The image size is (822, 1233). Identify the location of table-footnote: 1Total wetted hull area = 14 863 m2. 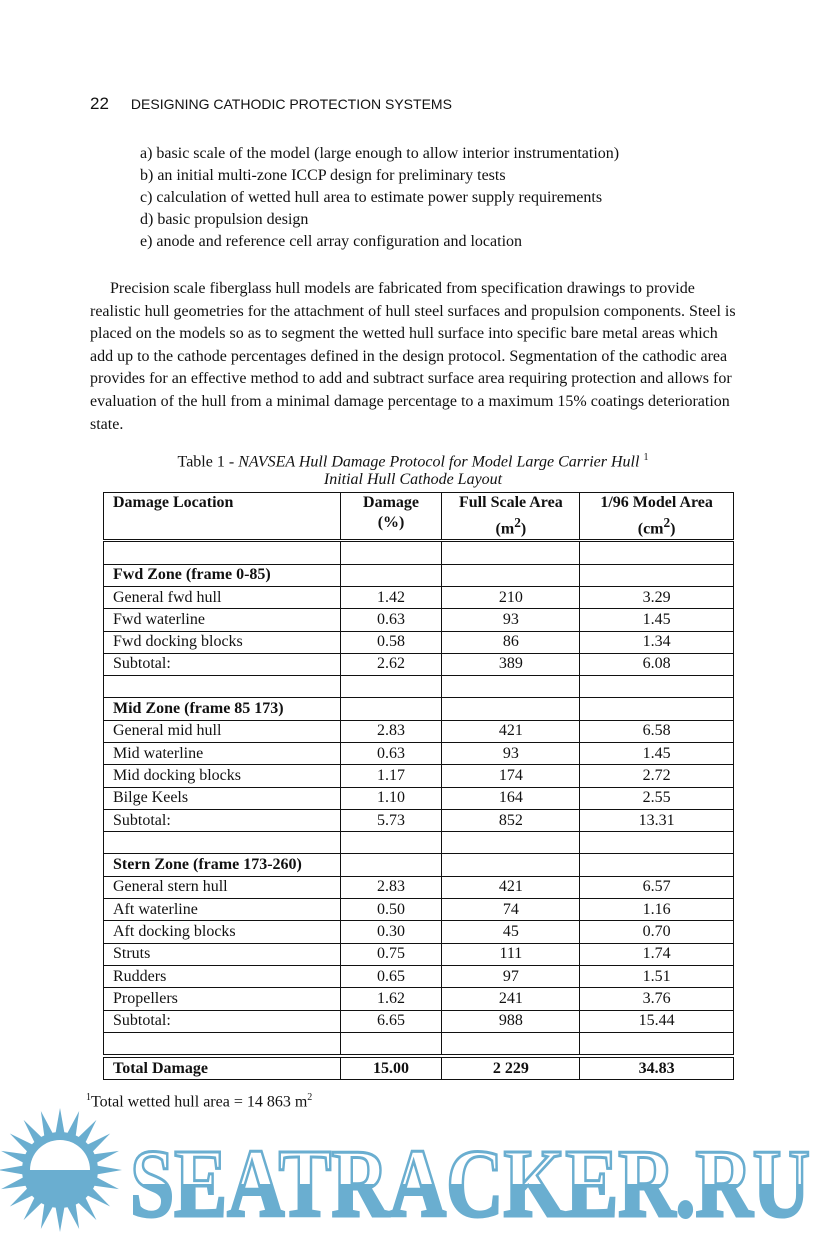
(199, 1101).